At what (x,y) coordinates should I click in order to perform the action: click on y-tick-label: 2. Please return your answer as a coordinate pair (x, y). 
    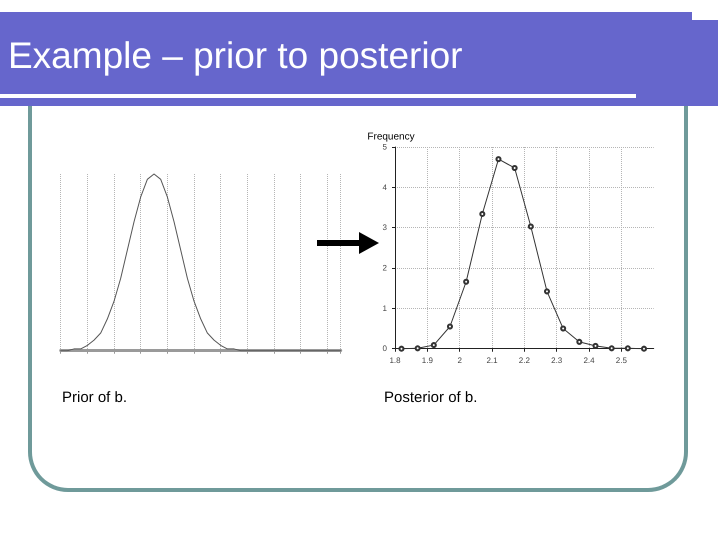
    Looking at the image, I should click on (385, 268).